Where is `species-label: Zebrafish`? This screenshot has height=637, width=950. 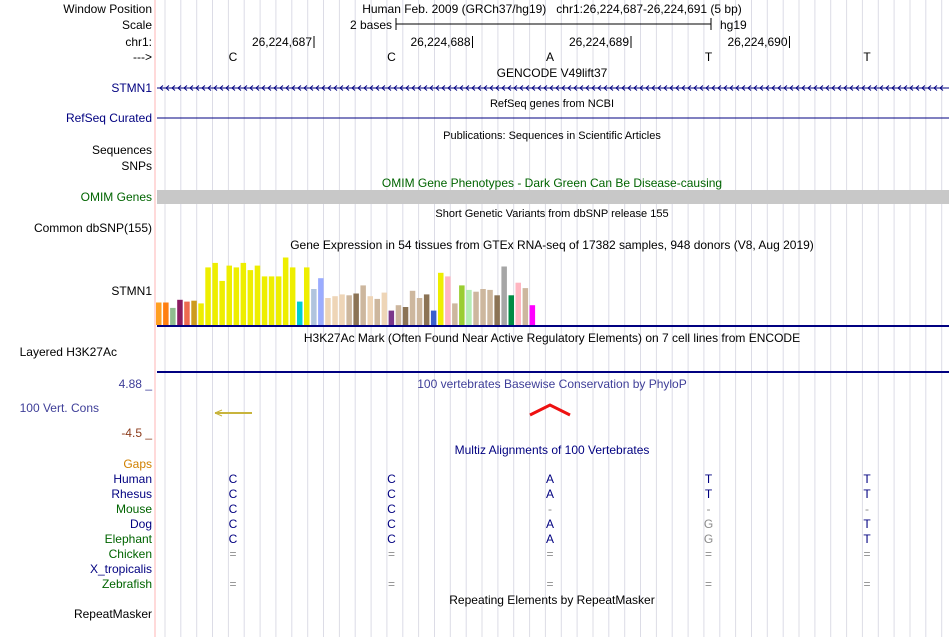 species-label: Zebrafish is located at coordinates (127, 584).